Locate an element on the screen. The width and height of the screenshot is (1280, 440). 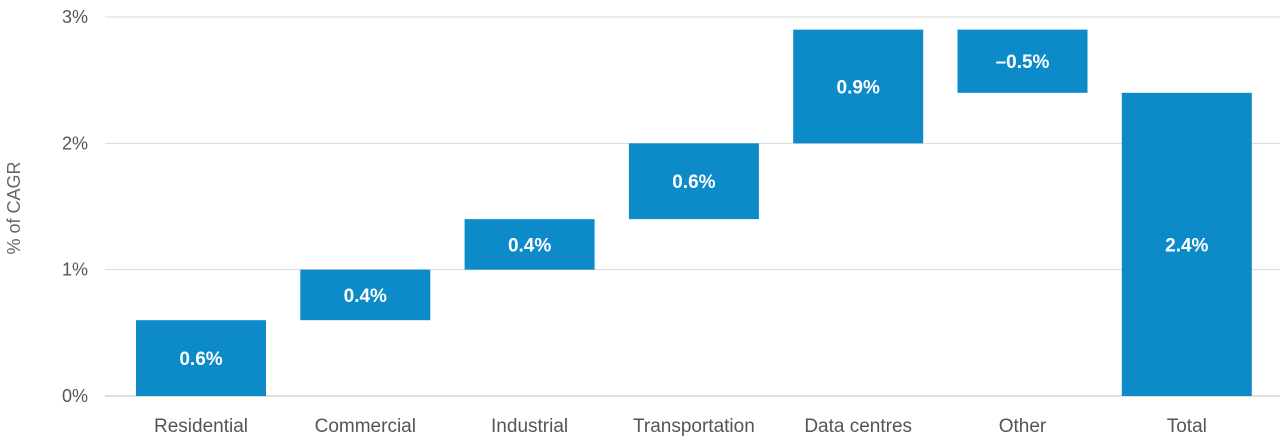
y-axis-ticks: 0% 1% 2% 3% is located at coordinates (75, 206).